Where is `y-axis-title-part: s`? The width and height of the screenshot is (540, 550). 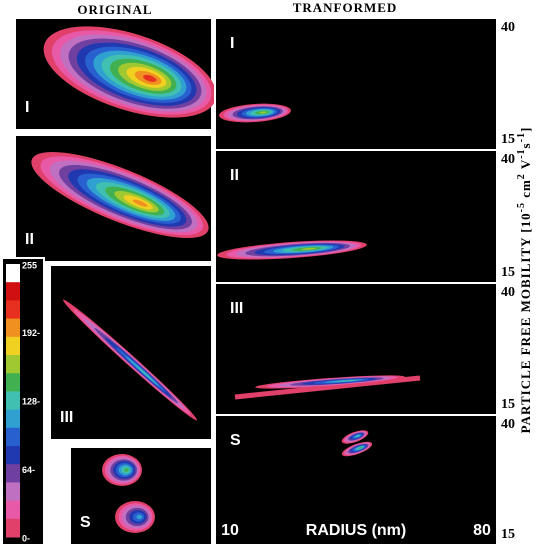 y-axis-title-part: s is located at coordinates (525, 145).